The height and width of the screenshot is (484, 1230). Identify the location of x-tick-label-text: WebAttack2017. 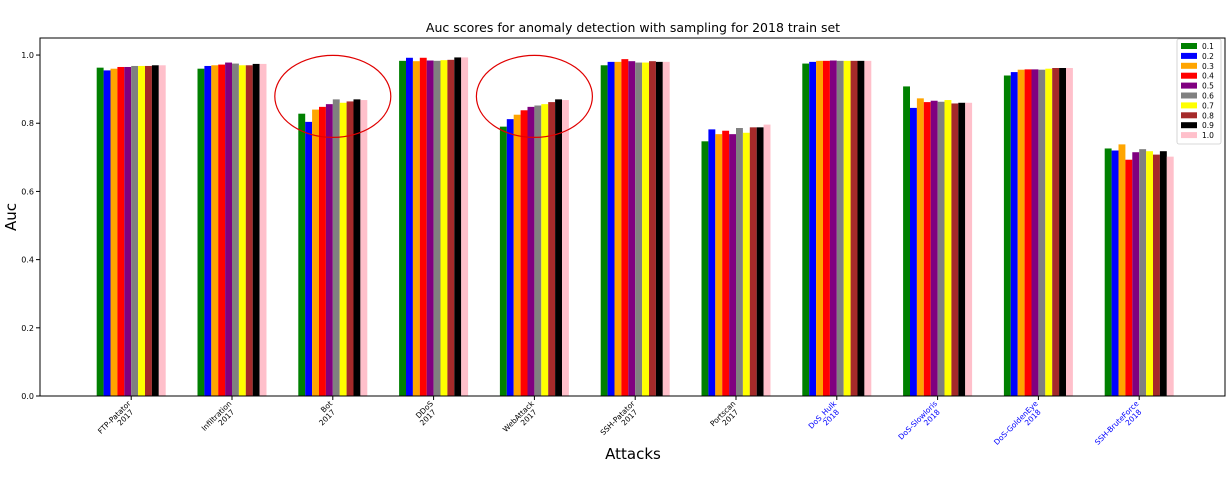
(521, 419).